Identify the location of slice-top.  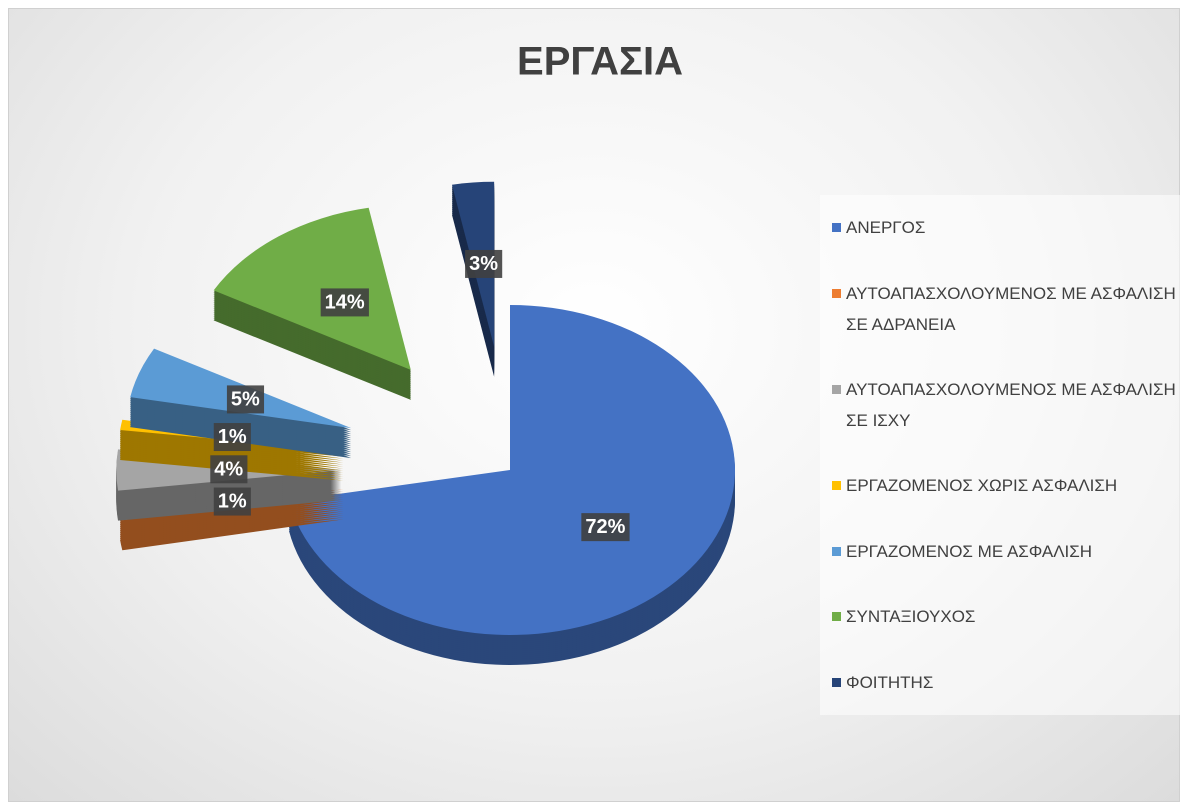
(312, 288).